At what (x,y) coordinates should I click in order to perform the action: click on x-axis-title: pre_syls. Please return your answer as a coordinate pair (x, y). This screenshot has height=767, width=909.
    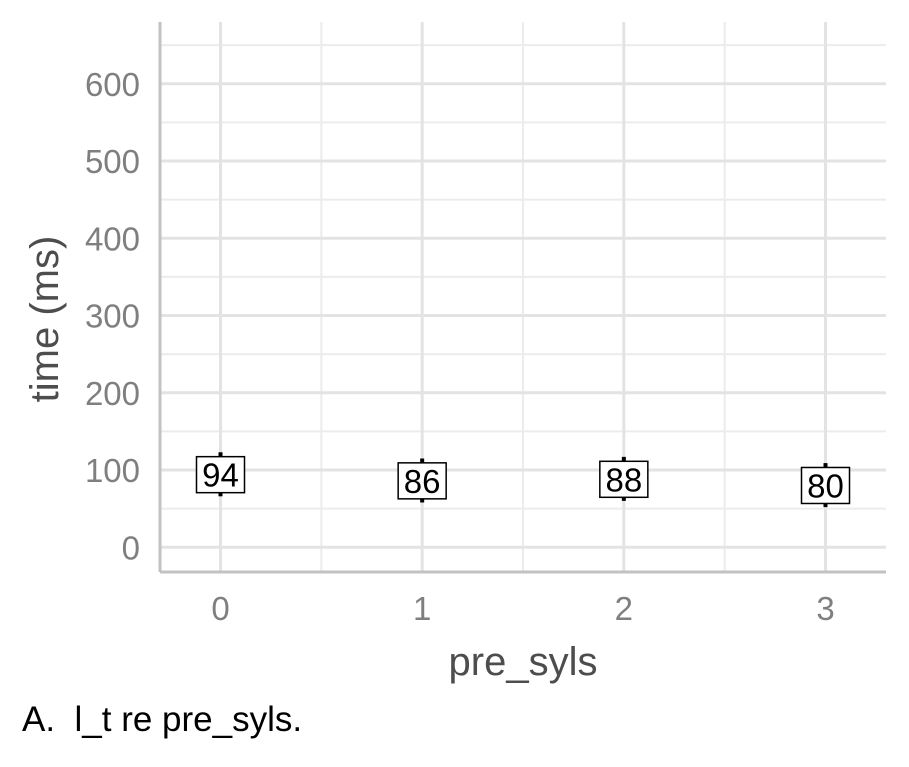
    Looking at the image, I should click on (523, 662).